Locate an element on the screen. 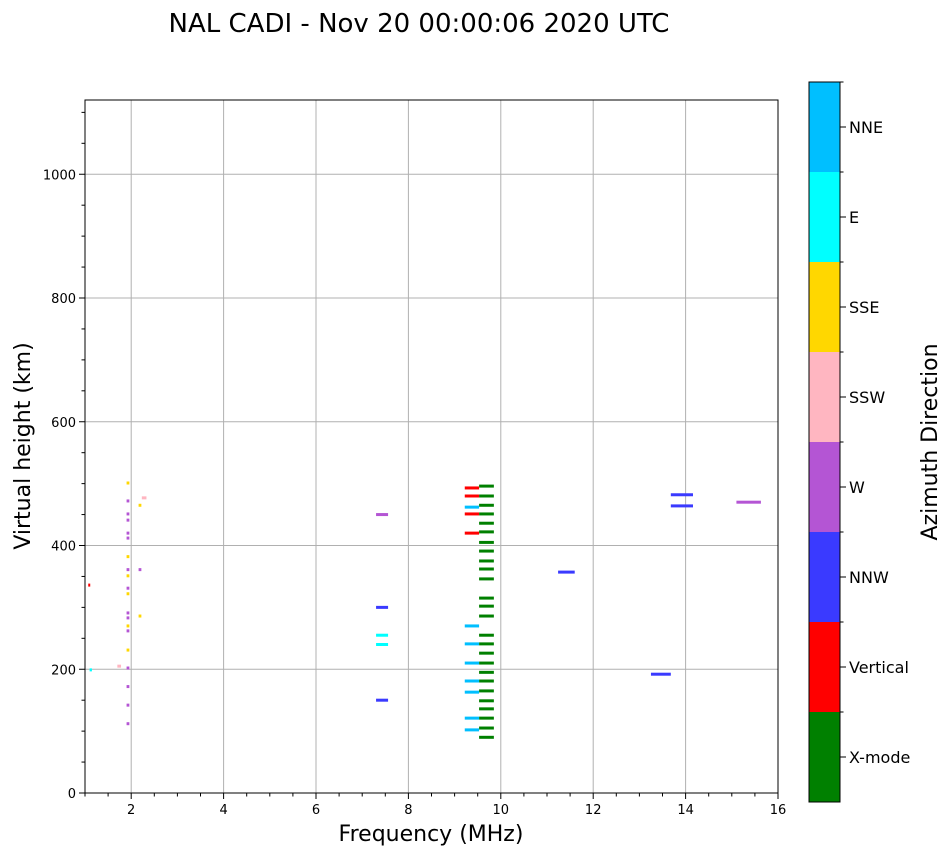  colorbar-swatch-e is located at coordinates (824, 217).